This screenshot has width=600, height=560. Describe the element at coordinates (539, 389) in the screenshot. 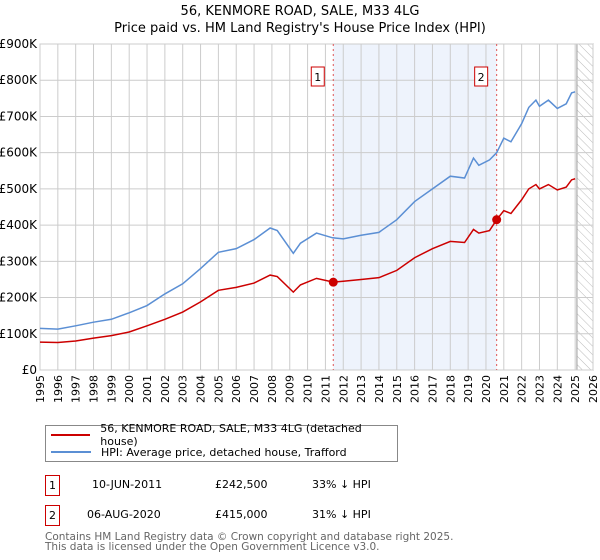

I see `x-tick-label: 2023` at that location.